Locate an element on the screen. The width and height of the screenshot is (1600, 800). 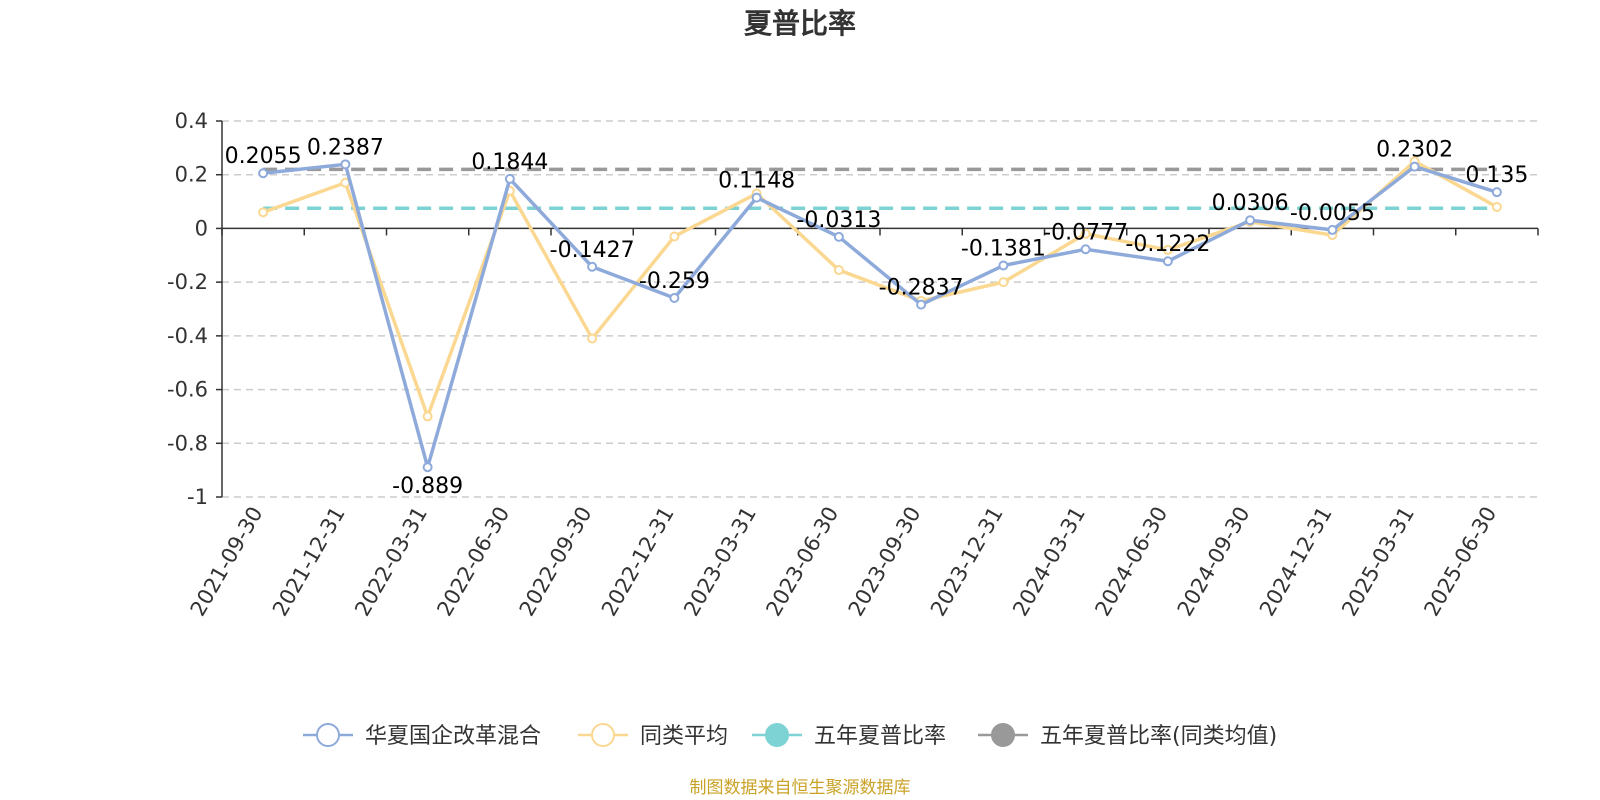
reference-lines is located at coordinates (880, 189).